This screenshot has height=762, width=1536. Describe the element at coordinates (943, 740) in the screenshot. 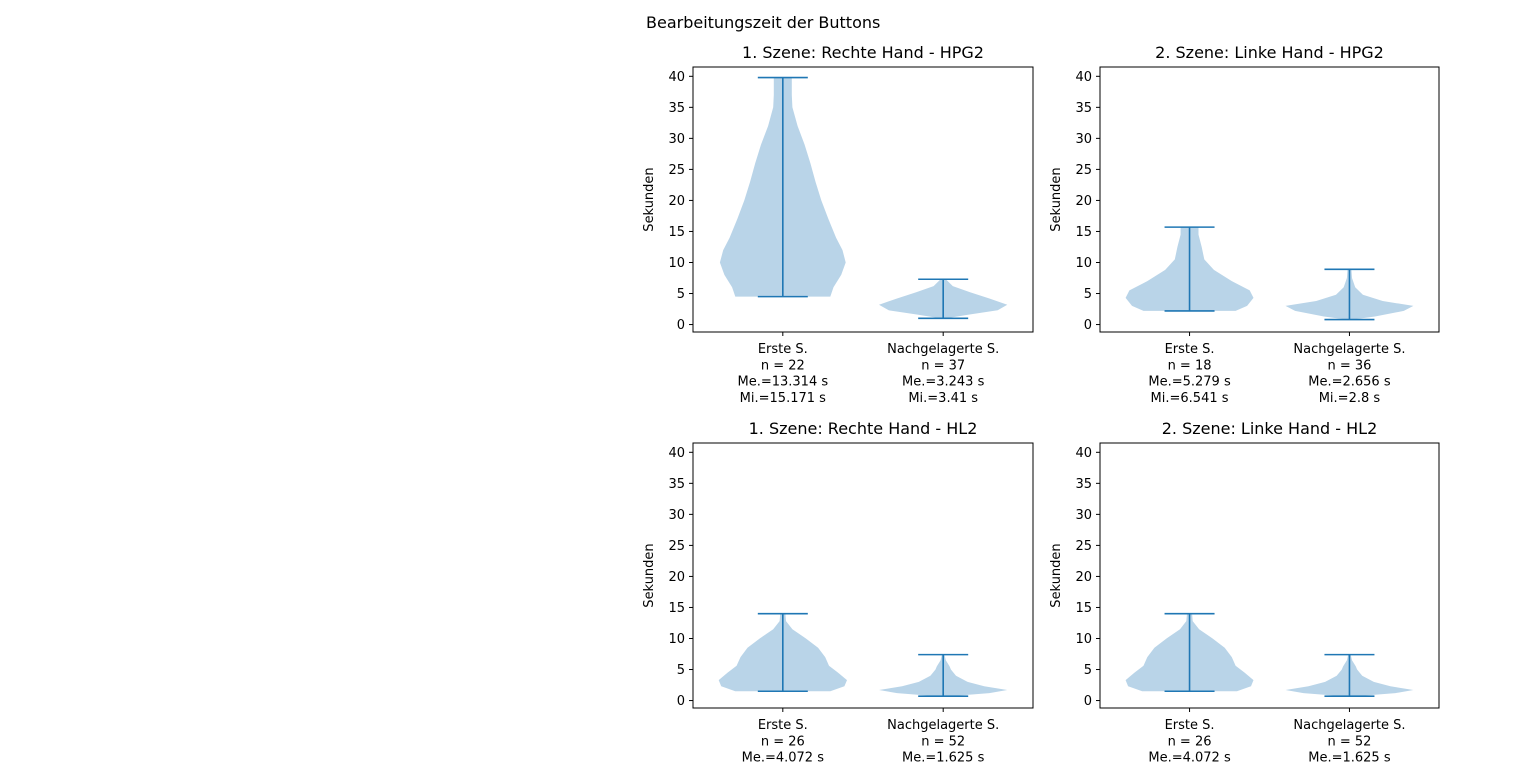

I see `category-label-3-2: Nachgelagerte S. n = 52 Me.=1.625 s` at that location.